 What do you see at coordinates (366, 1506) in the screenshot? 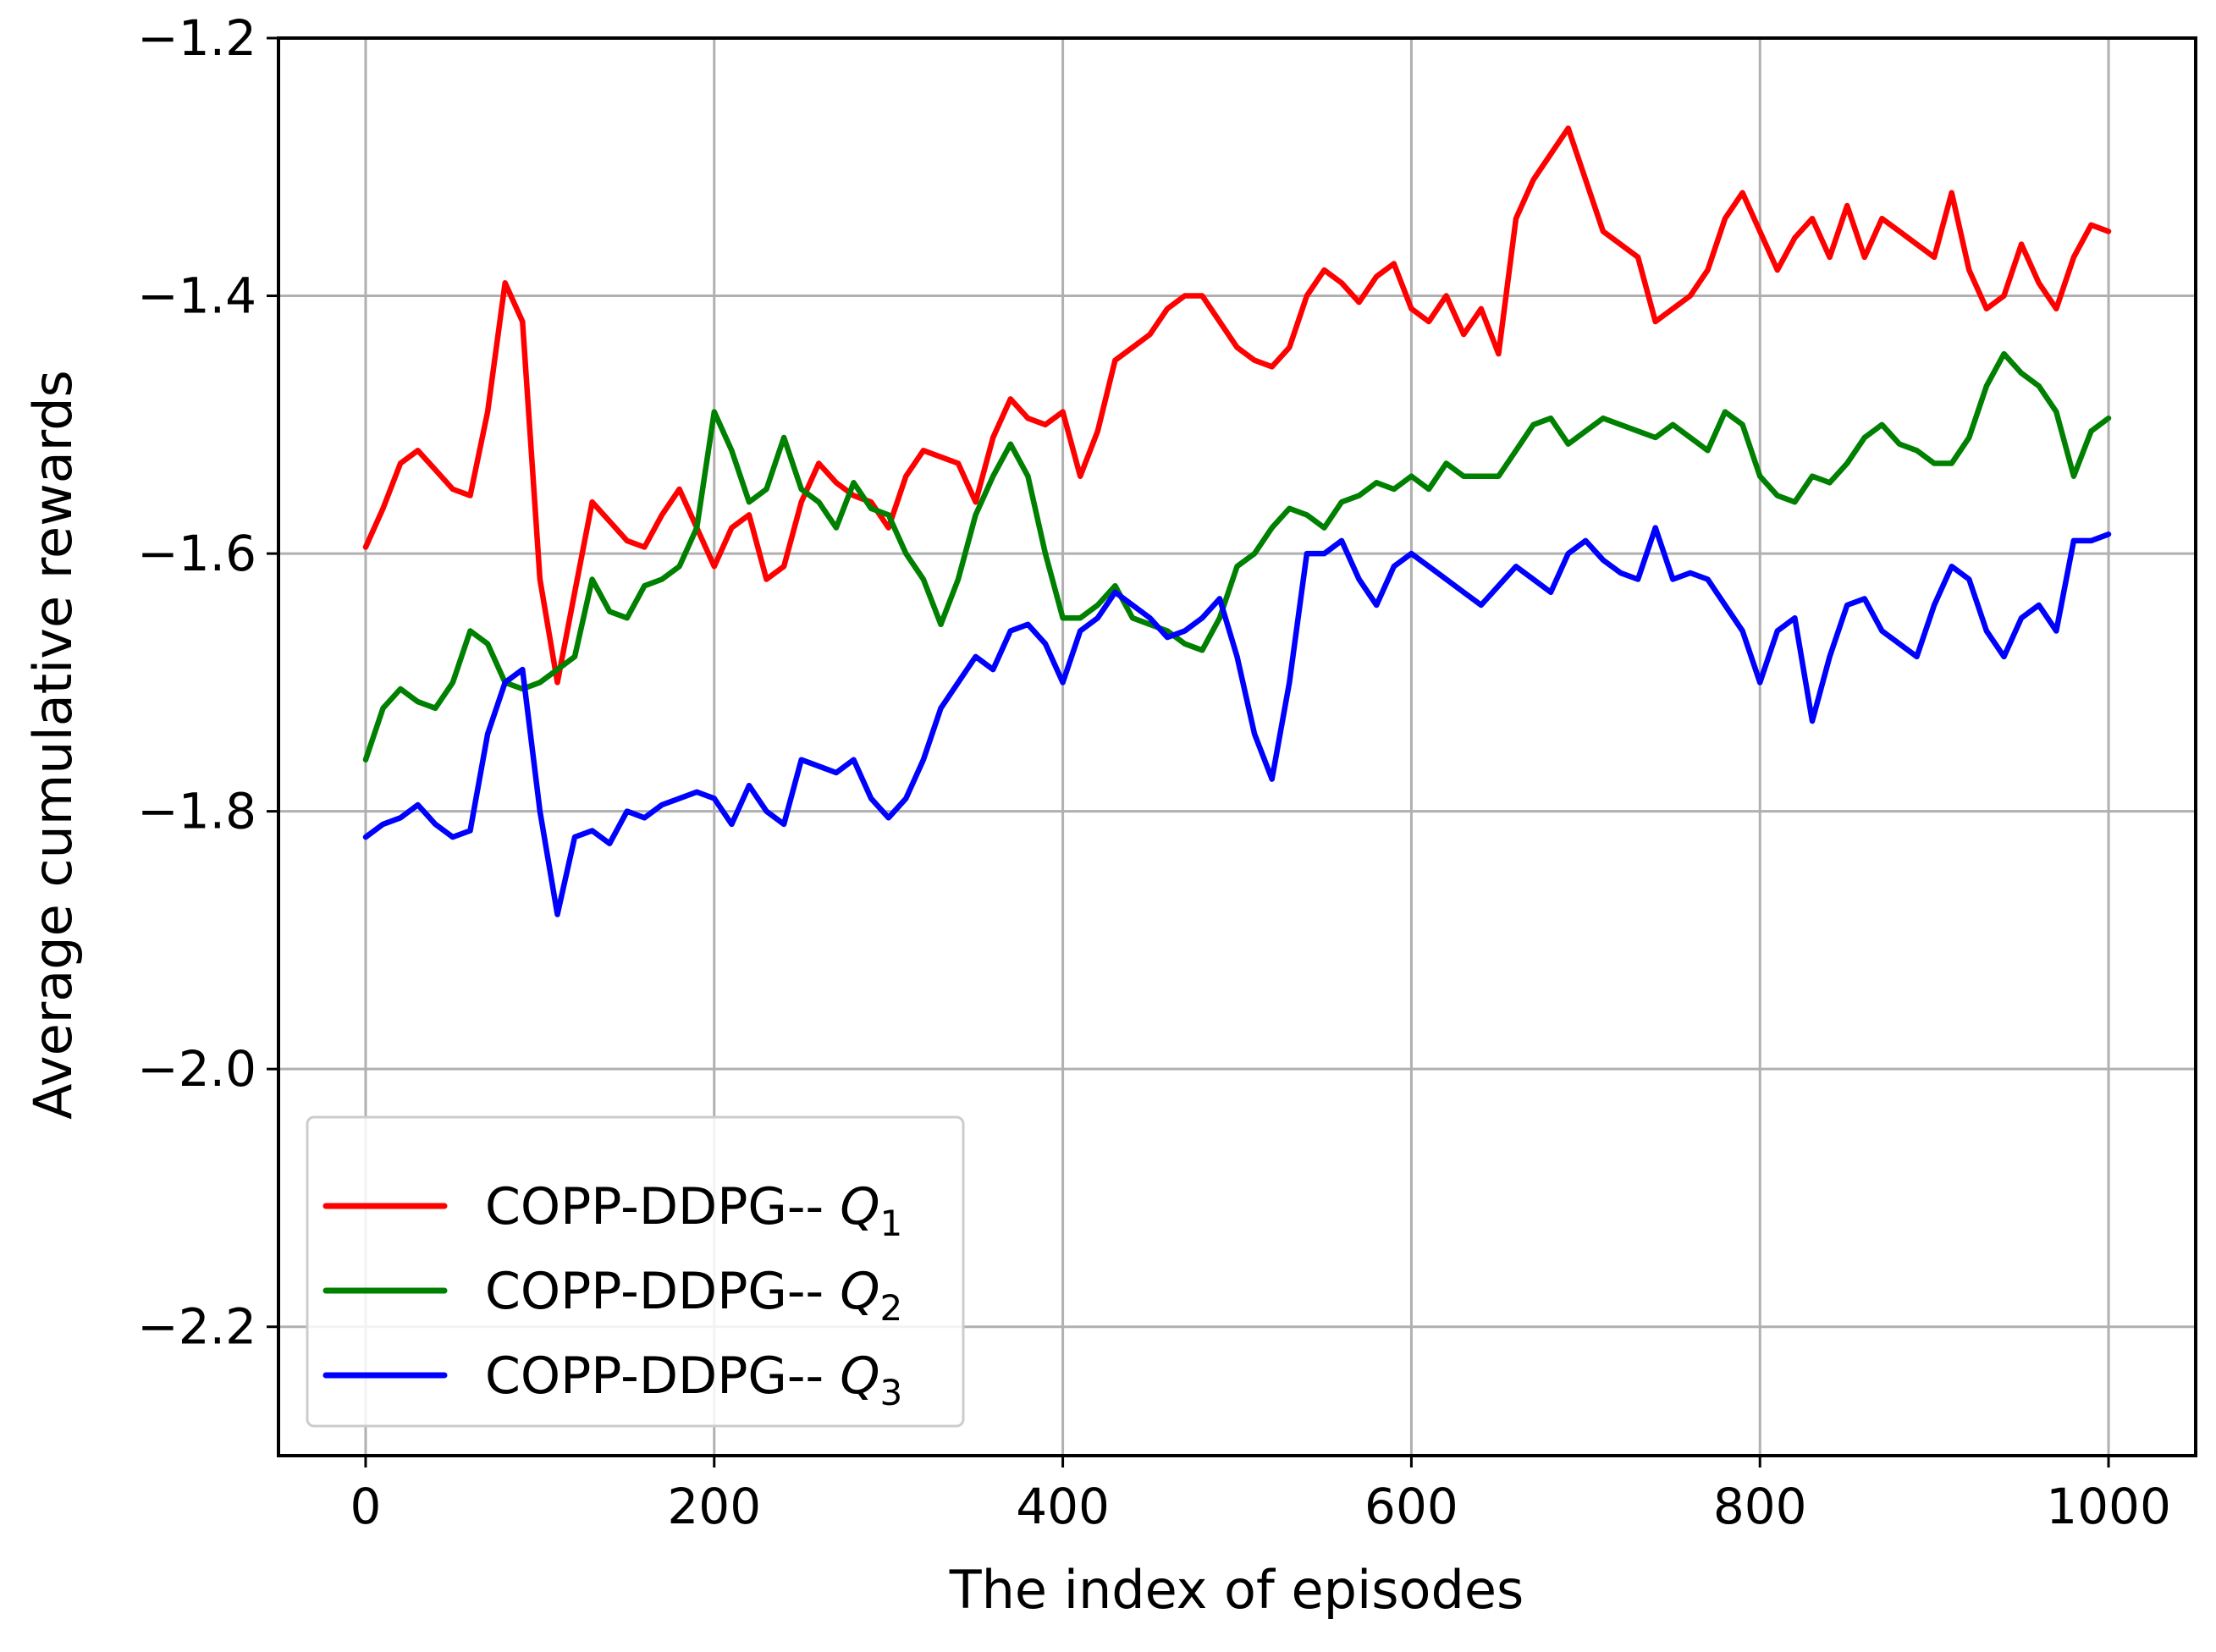
I see `x-tick-label: 0` at bounding box center [366, 1506].